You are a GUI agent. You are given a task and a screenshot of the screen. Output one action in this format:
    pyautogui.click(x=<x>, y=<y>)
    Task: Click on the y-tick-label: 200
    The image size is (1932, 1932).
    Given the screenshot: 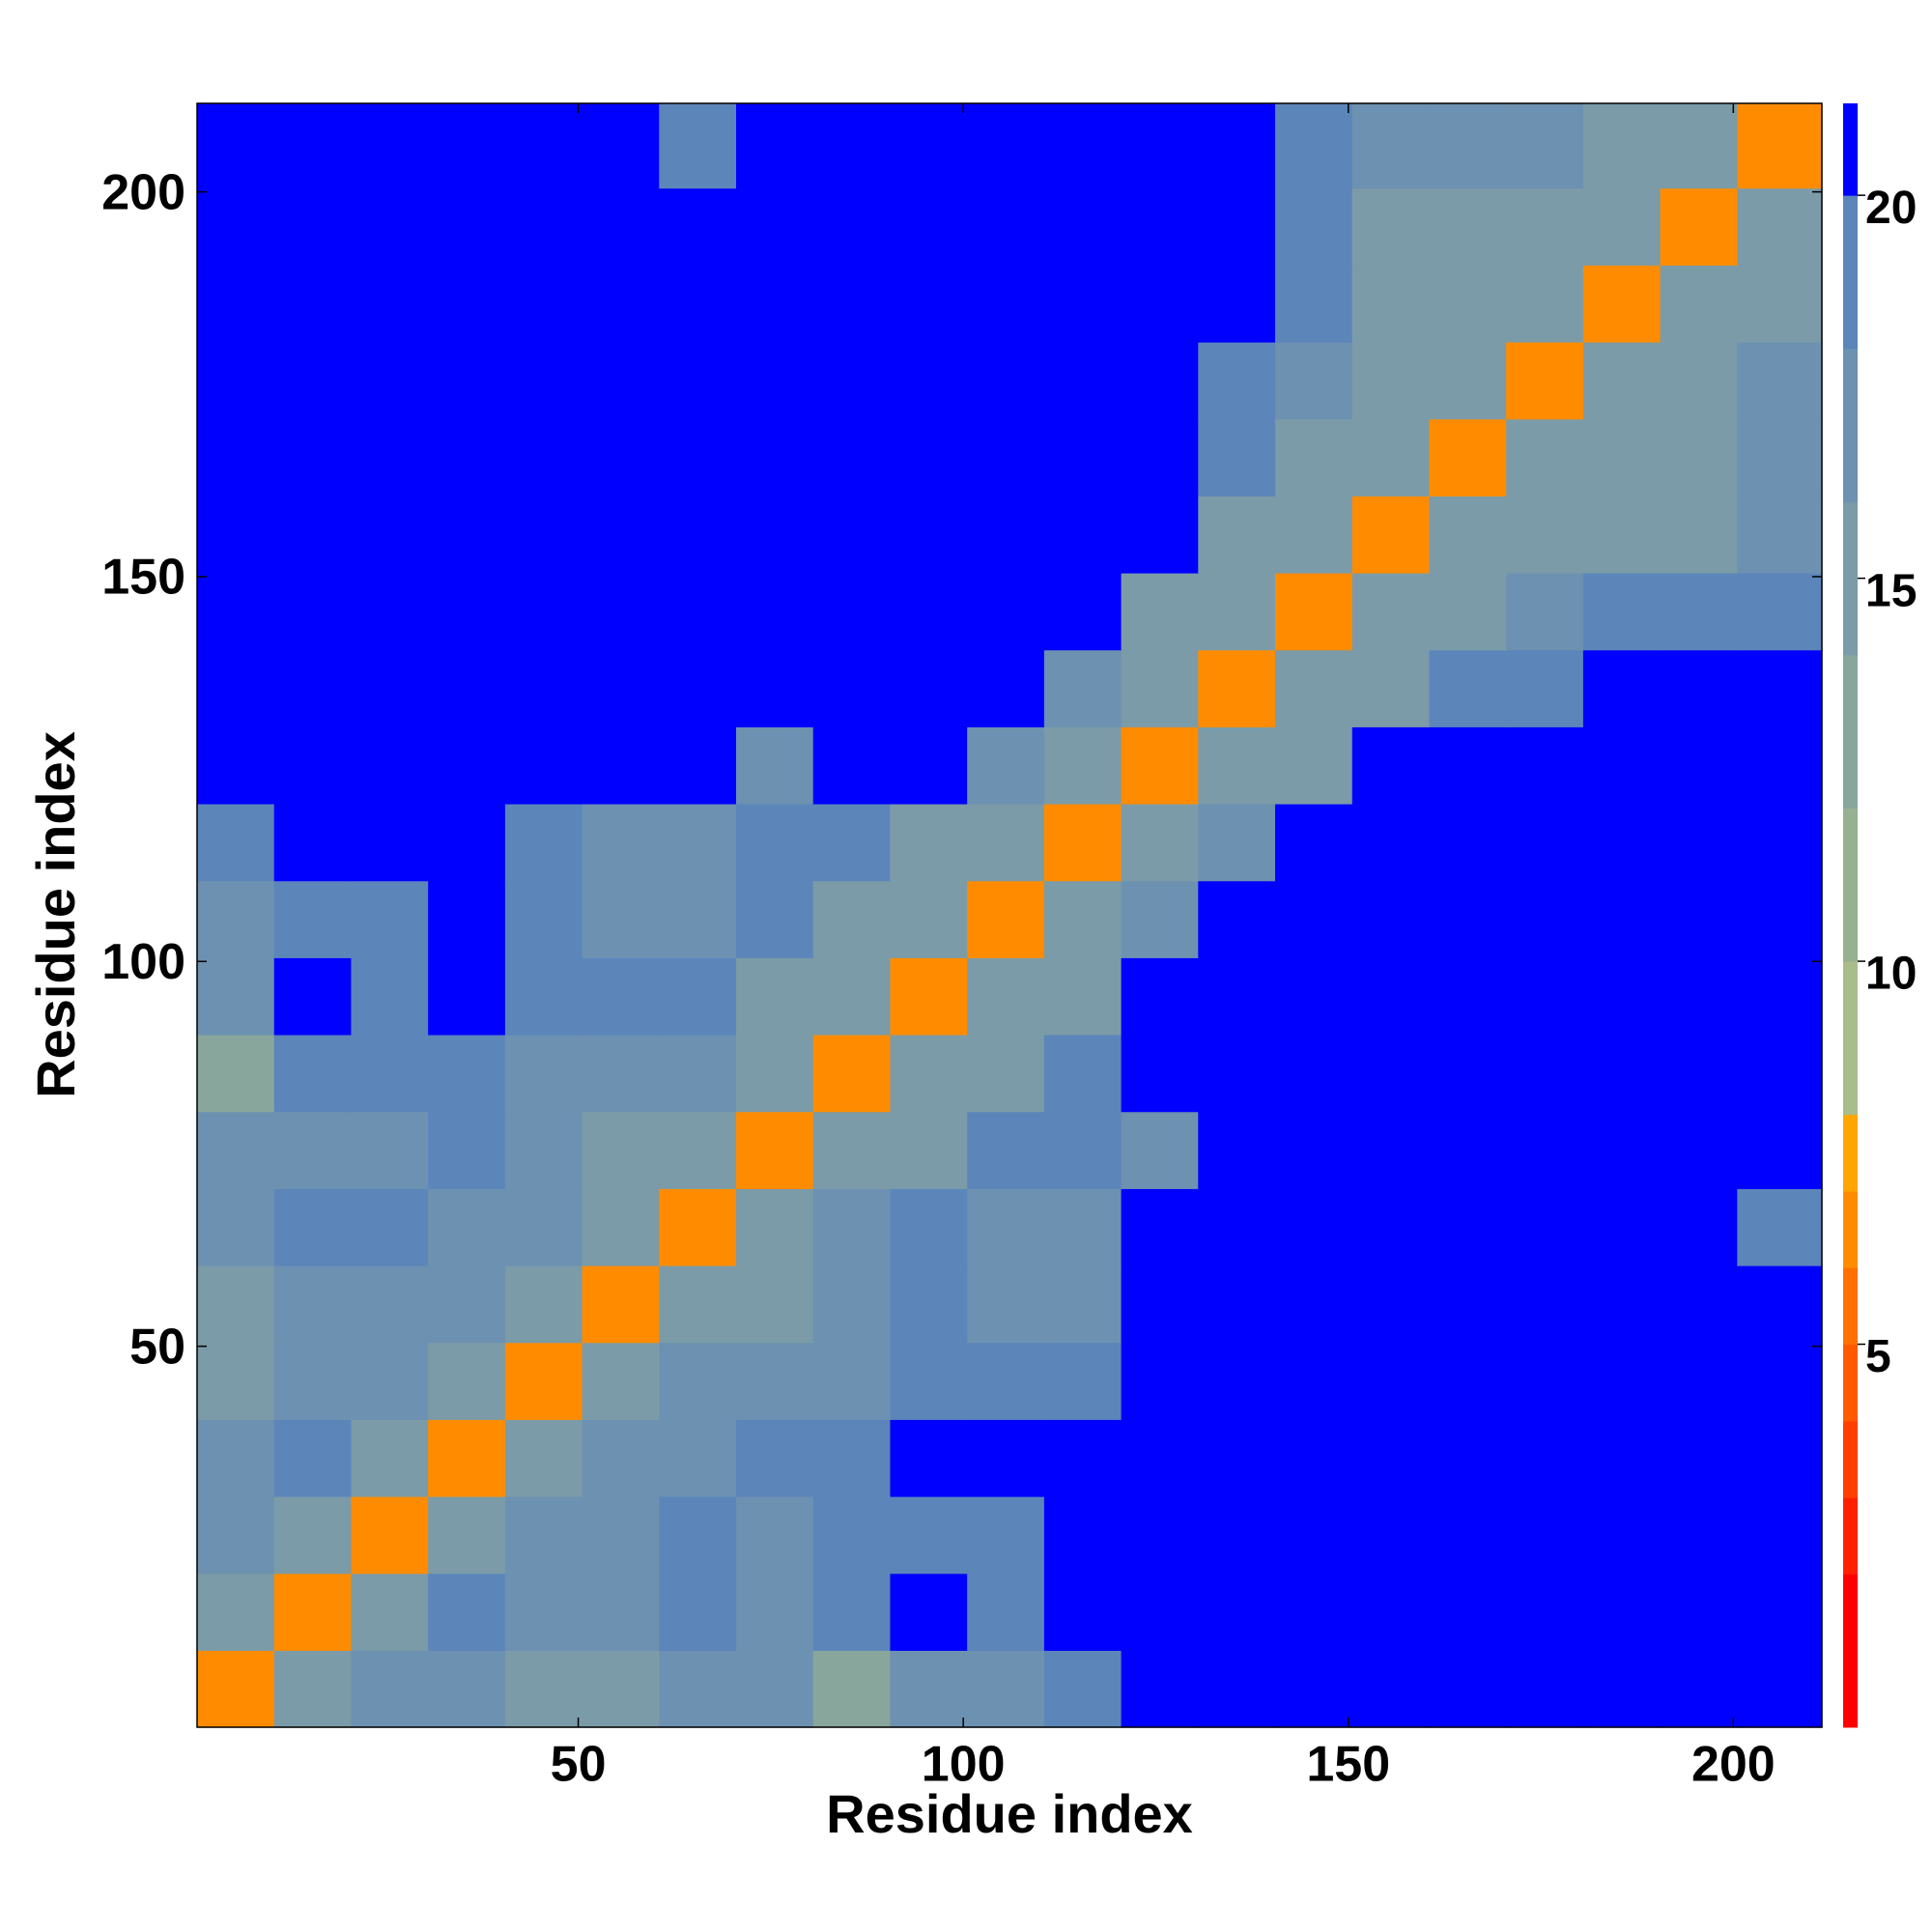 What is the action you would take?
    pyautogui.click(x=143, y=192)
    